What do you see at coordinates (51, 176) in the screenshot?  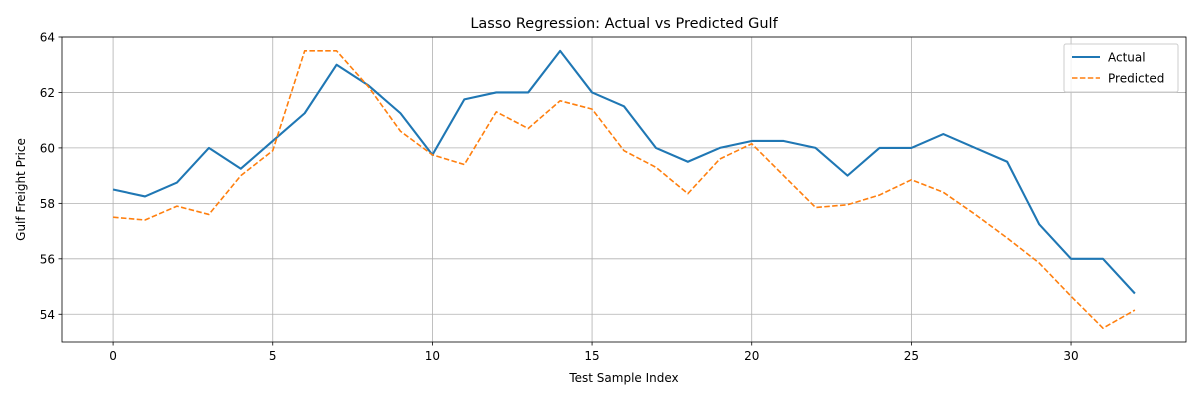 I see `y-axis: 54 56 58 60 62 64` at bounding box center [51, 176].